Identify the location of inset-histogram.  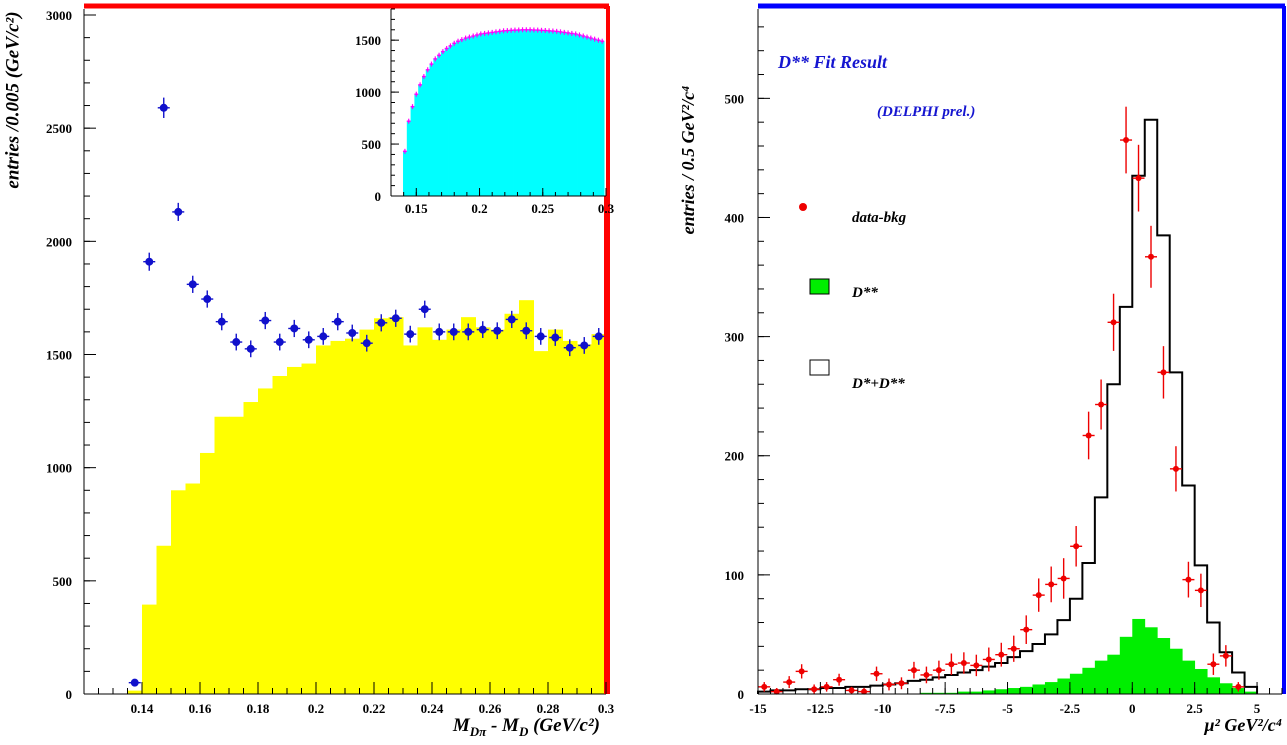
(504, 113).